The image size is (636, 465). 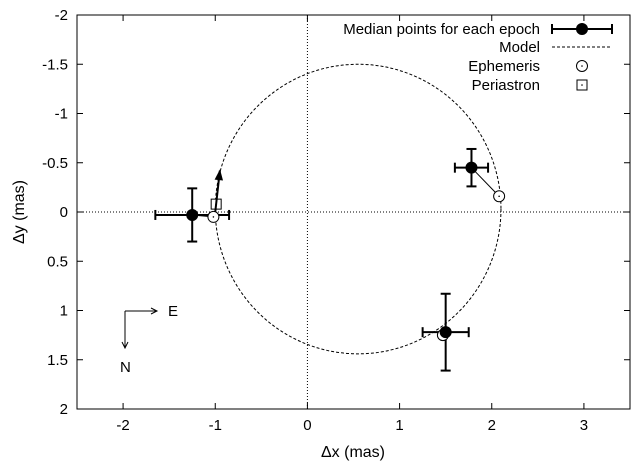 What do you see at coordinates (154, 311) in the screenshot?
I see `compass-east-arrowhead` at bounding box center [154, 311].